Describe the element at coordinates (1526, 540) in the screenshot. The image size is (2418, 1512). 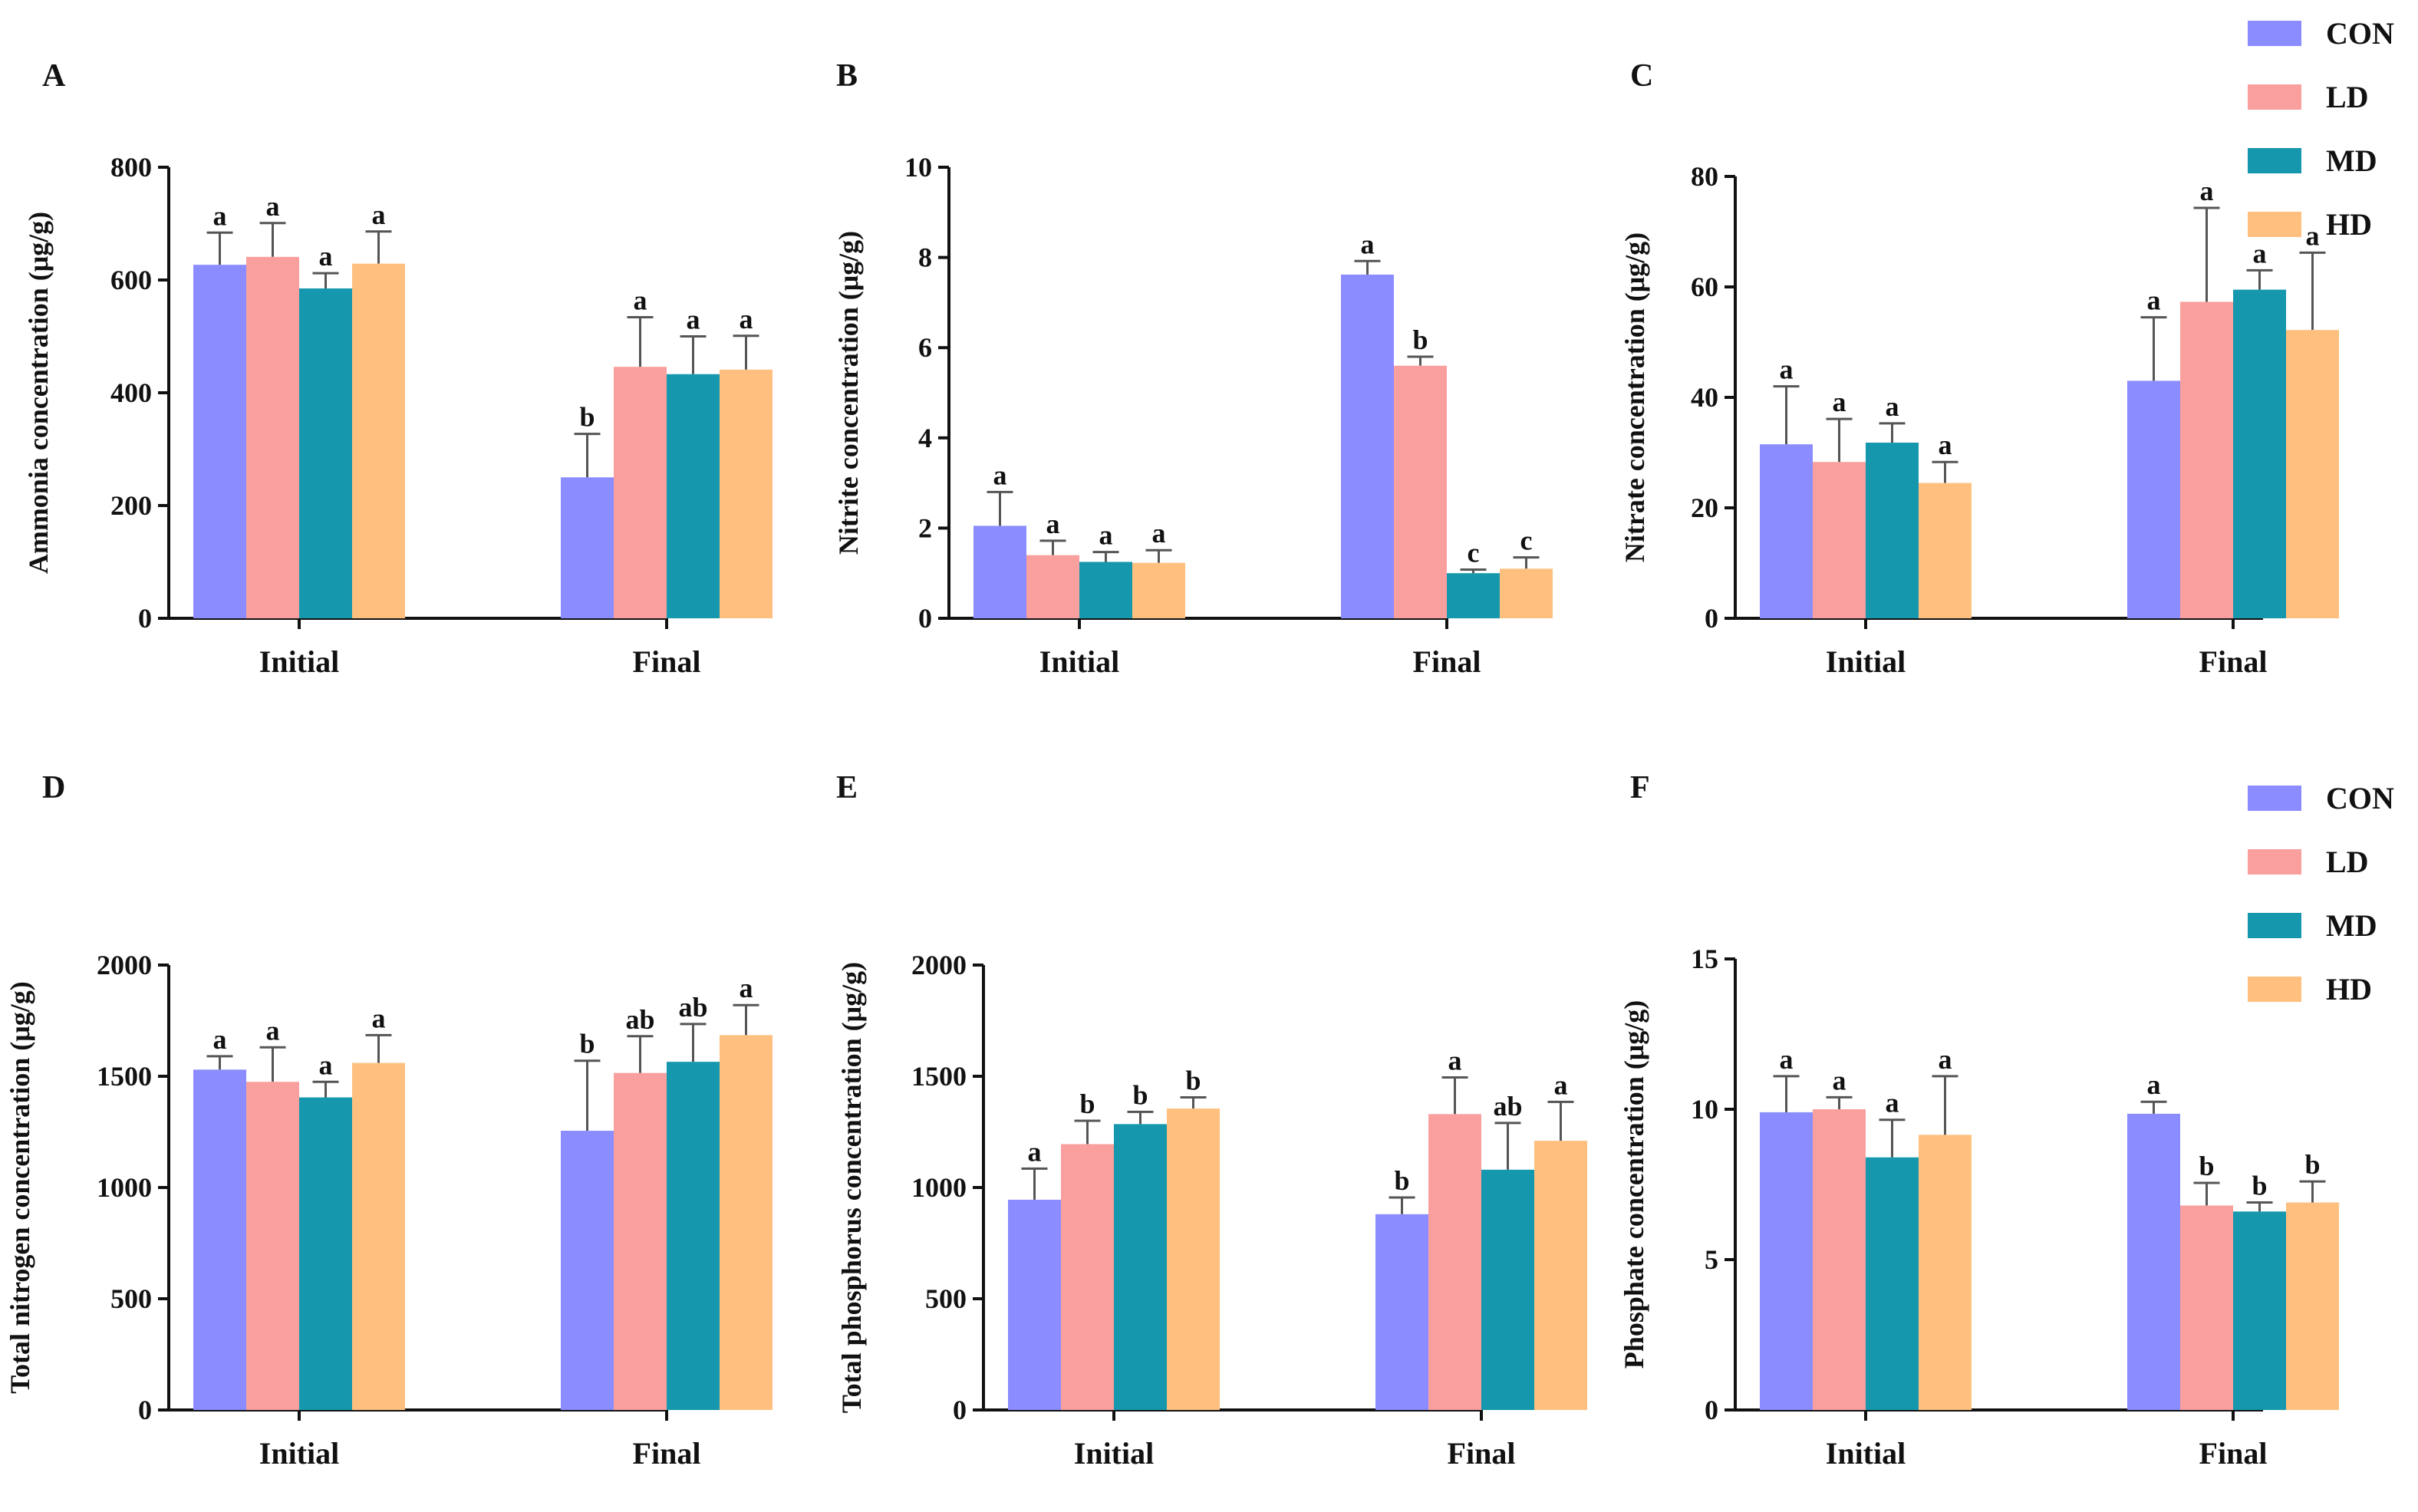
I see `significance-letter: c` at that location.